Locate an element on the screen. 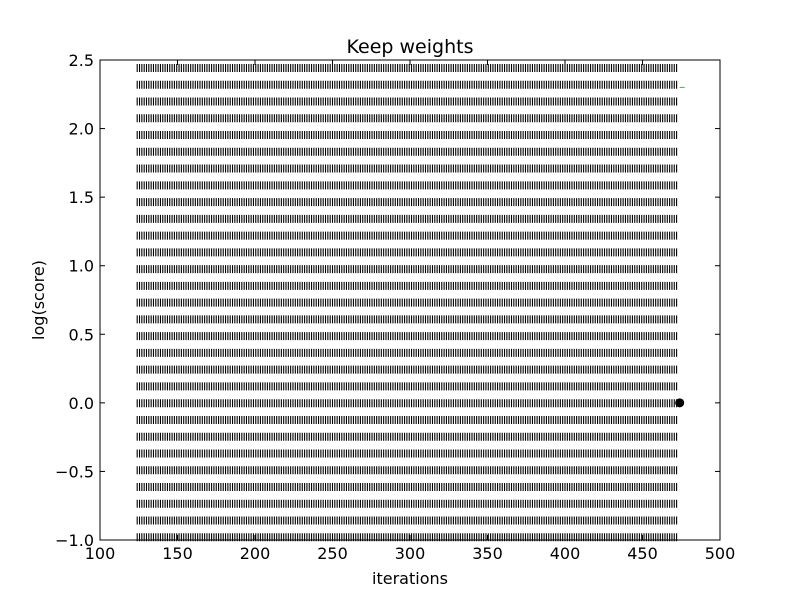 The width and height of the screenshot is (800, 600). x-tick-label: 150 is located at coordinates (177, 553).